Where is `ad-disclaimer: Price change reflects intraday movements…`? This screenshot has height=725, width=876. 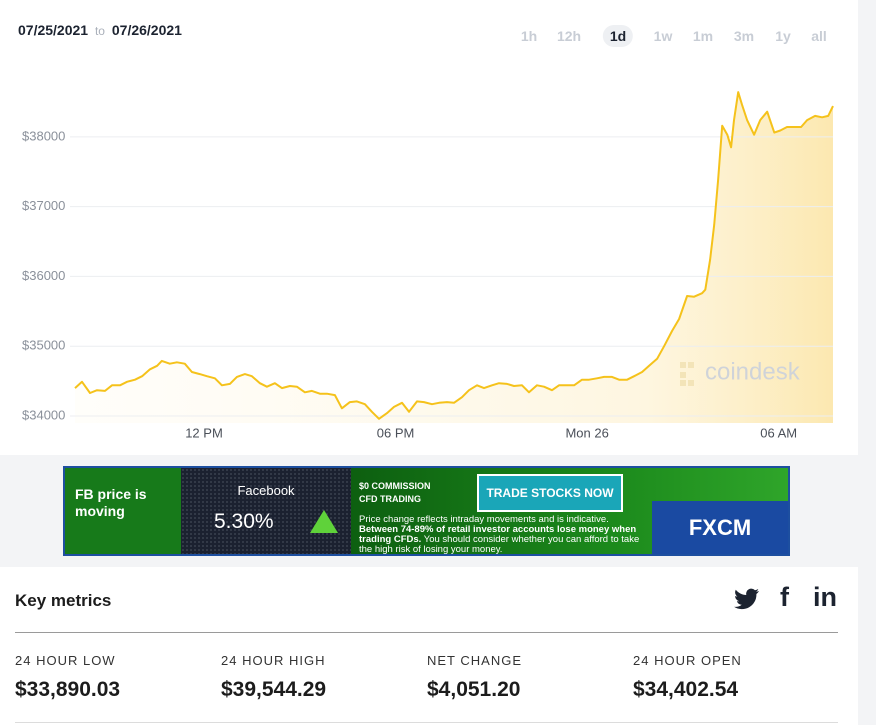
ad-disclaimer: Price change reflects intraday movements… is located at coordinates (500, 535).